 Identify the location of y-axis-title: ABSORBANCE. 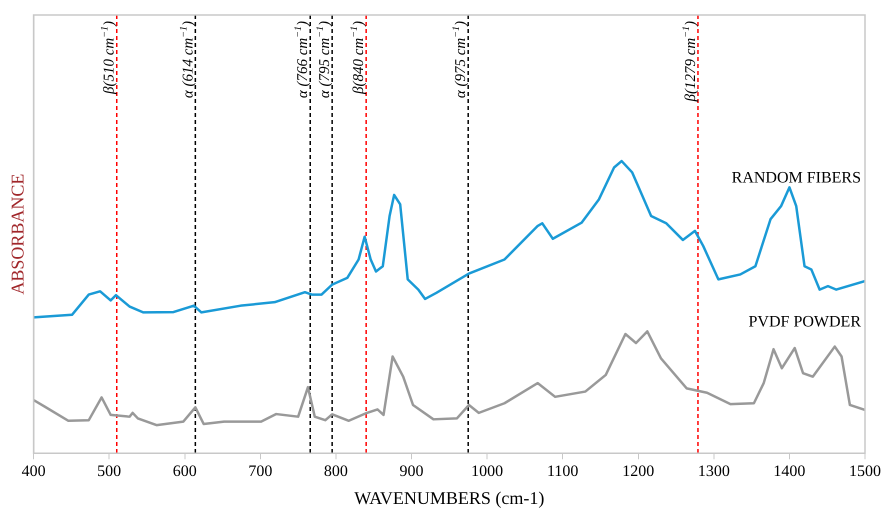
(18, 234).